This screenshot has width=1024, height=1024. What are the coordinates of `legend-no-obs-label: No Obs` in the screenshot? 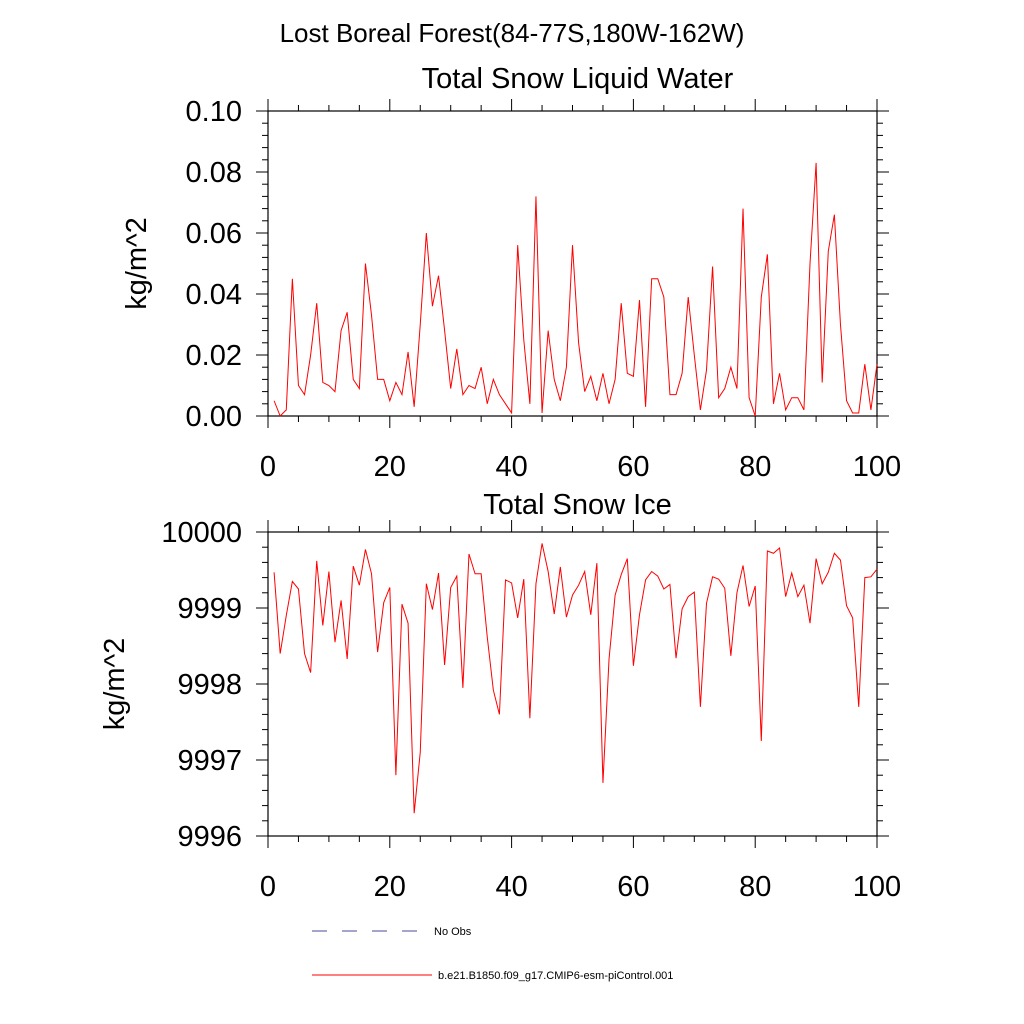 It's located at (453, 932).